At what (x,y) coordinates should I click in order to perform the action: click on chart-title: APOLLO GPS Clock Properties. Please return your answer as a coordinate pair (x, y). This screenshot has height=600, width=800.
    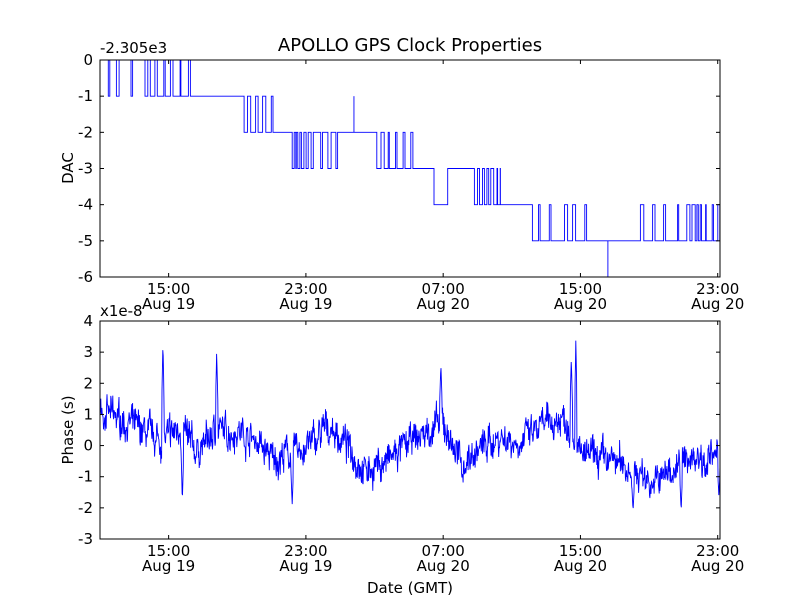
    Looking at the image, I should click on (410, 45).